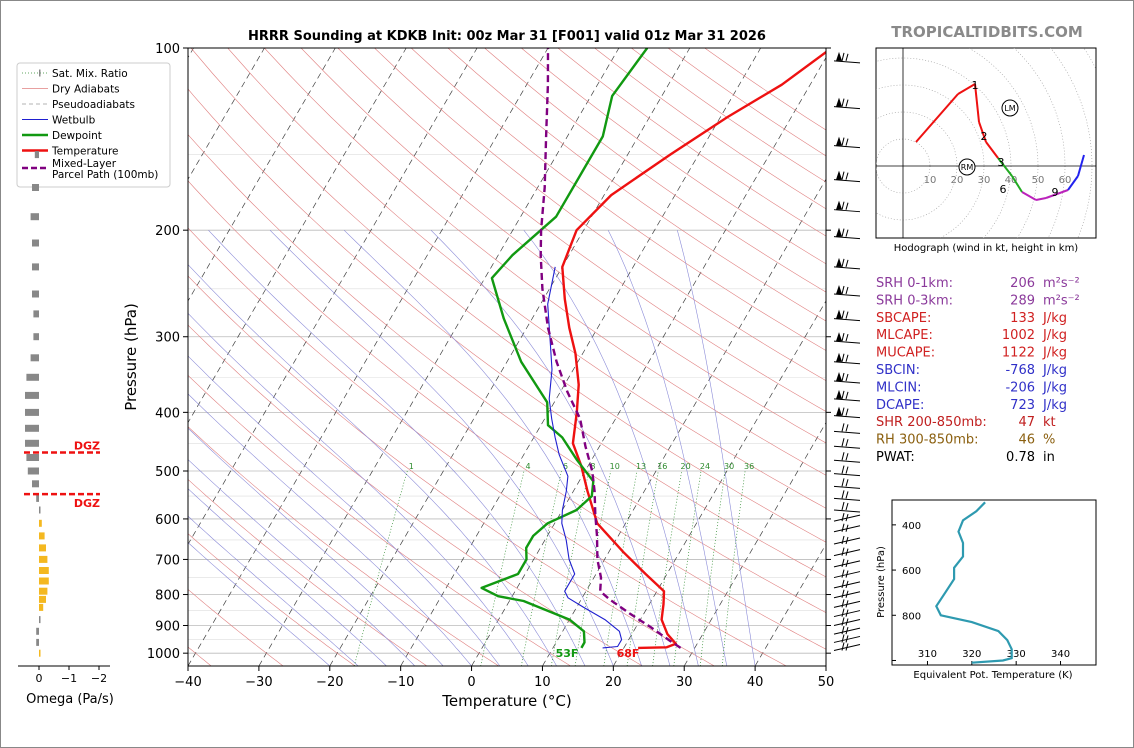 This screenshot has width=1134, height=748. Describe the element at coordinates (610, 348) in the screenshot. I see `series-mixed-layer-parcel-path-100mb` at that location.